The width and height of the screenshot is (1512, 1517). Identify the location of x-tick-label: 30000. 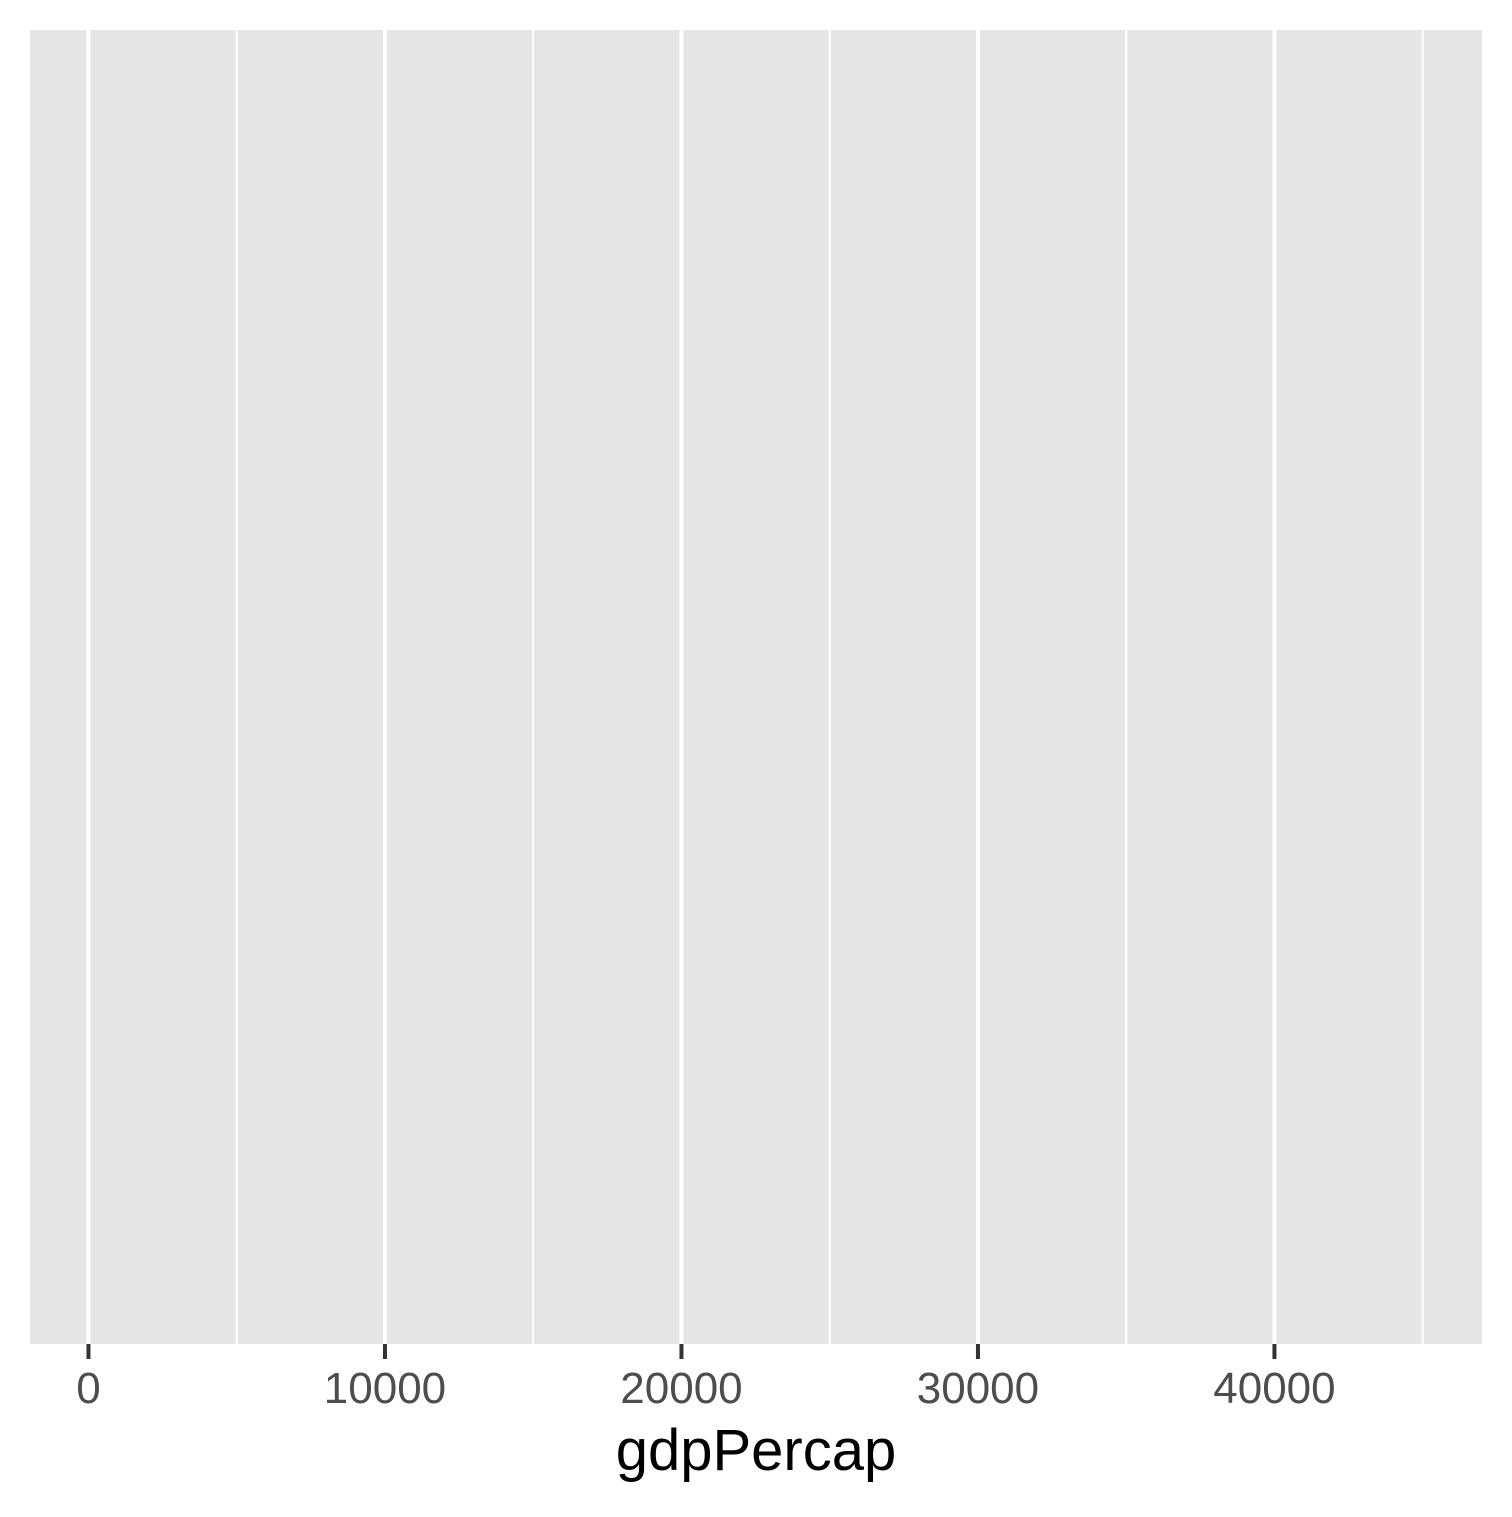
(978, 1388).